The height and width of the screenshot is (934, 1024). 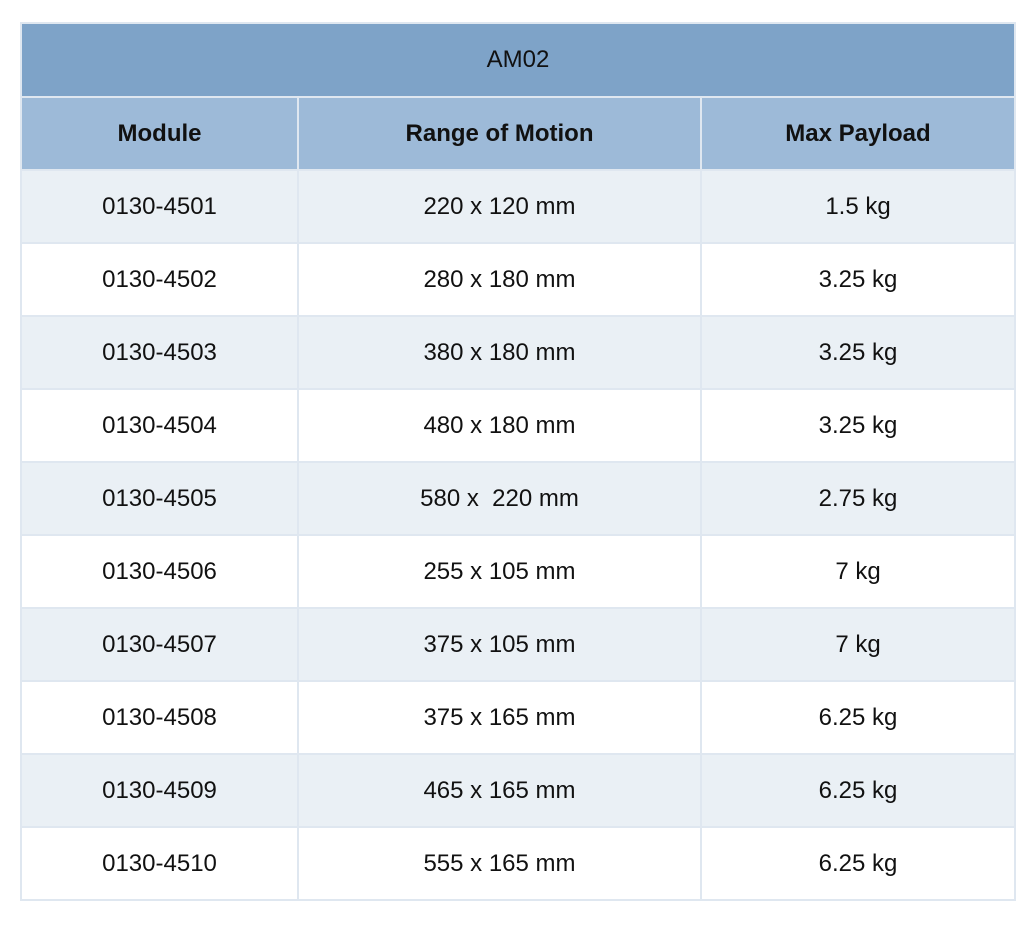 What do you see at coordinates (499, 717) in the screenshot?
I see `range-of-motion-cell: 375 x 165 mm` at bounding box center [499, 717].